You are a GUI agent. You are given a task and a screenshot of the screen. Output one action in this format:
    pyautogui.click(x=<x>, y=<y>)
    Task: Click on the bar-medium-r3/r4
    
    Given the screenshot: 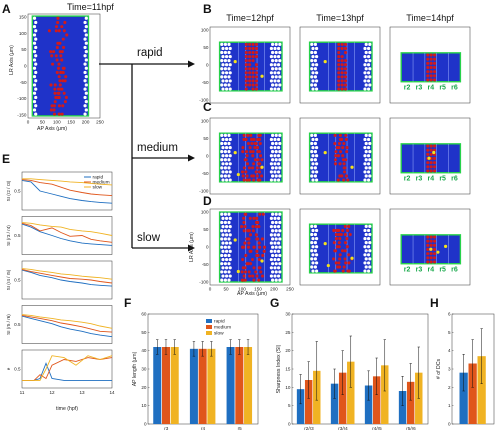 What is the action you would take?
    pyautogui.click(x=342, y=398)
    